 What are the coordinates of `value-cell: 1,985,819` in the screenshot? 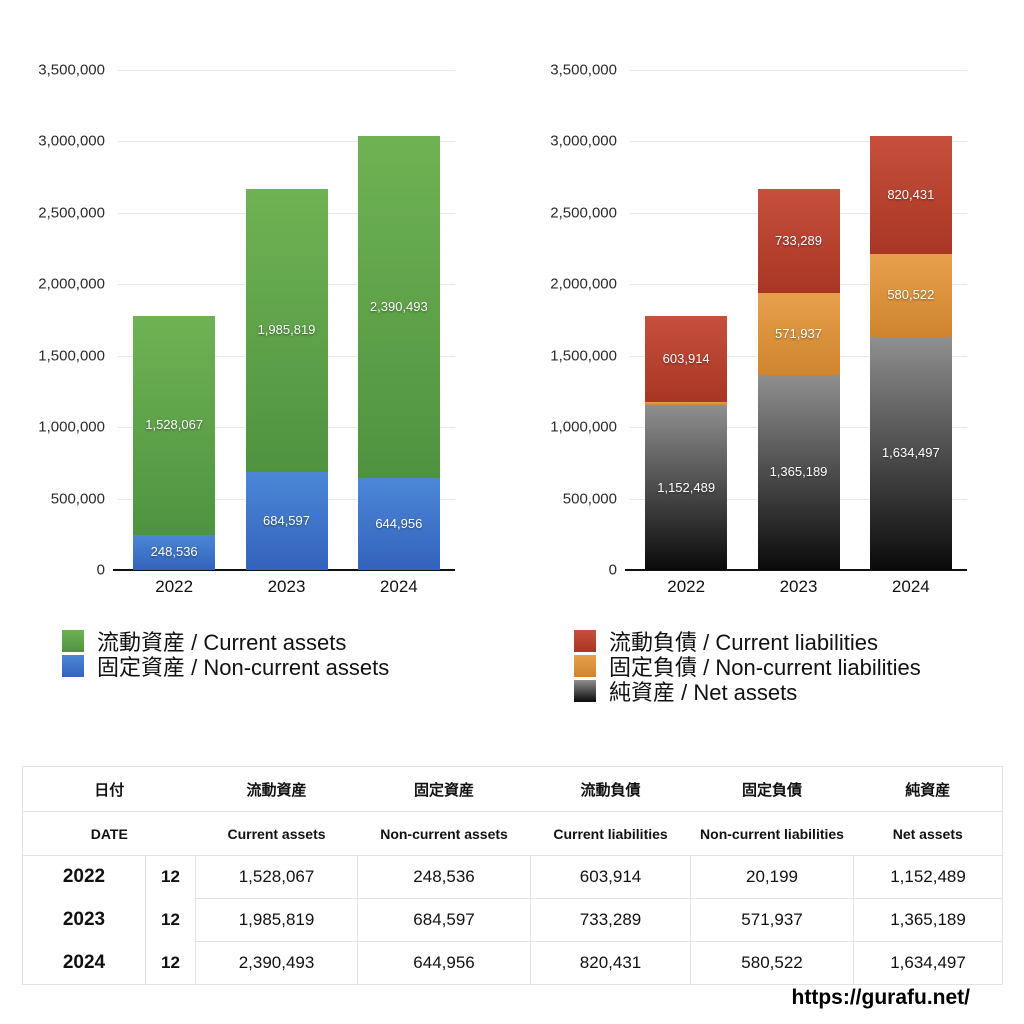 It's located at (276, 920).